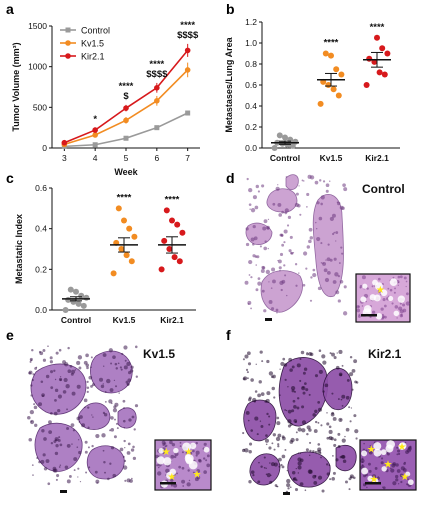  Describe the element at coordinates (68, 30) in the screenshot. I see `legend-marker` at that location.